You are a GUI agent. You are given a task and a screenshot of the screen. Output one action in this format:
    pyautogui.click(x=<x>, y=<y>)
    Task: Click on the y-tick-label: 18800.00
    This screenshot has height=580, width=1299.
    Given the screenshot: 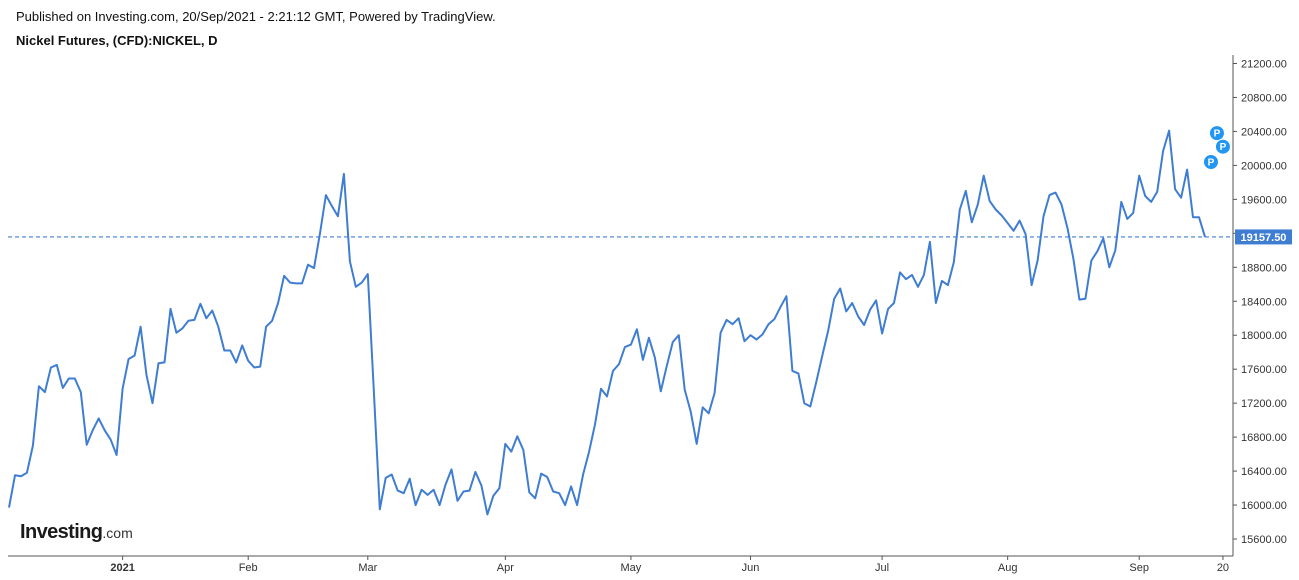 What is the action you would take?
    pyautogui.click(x=1264, y=268)
    